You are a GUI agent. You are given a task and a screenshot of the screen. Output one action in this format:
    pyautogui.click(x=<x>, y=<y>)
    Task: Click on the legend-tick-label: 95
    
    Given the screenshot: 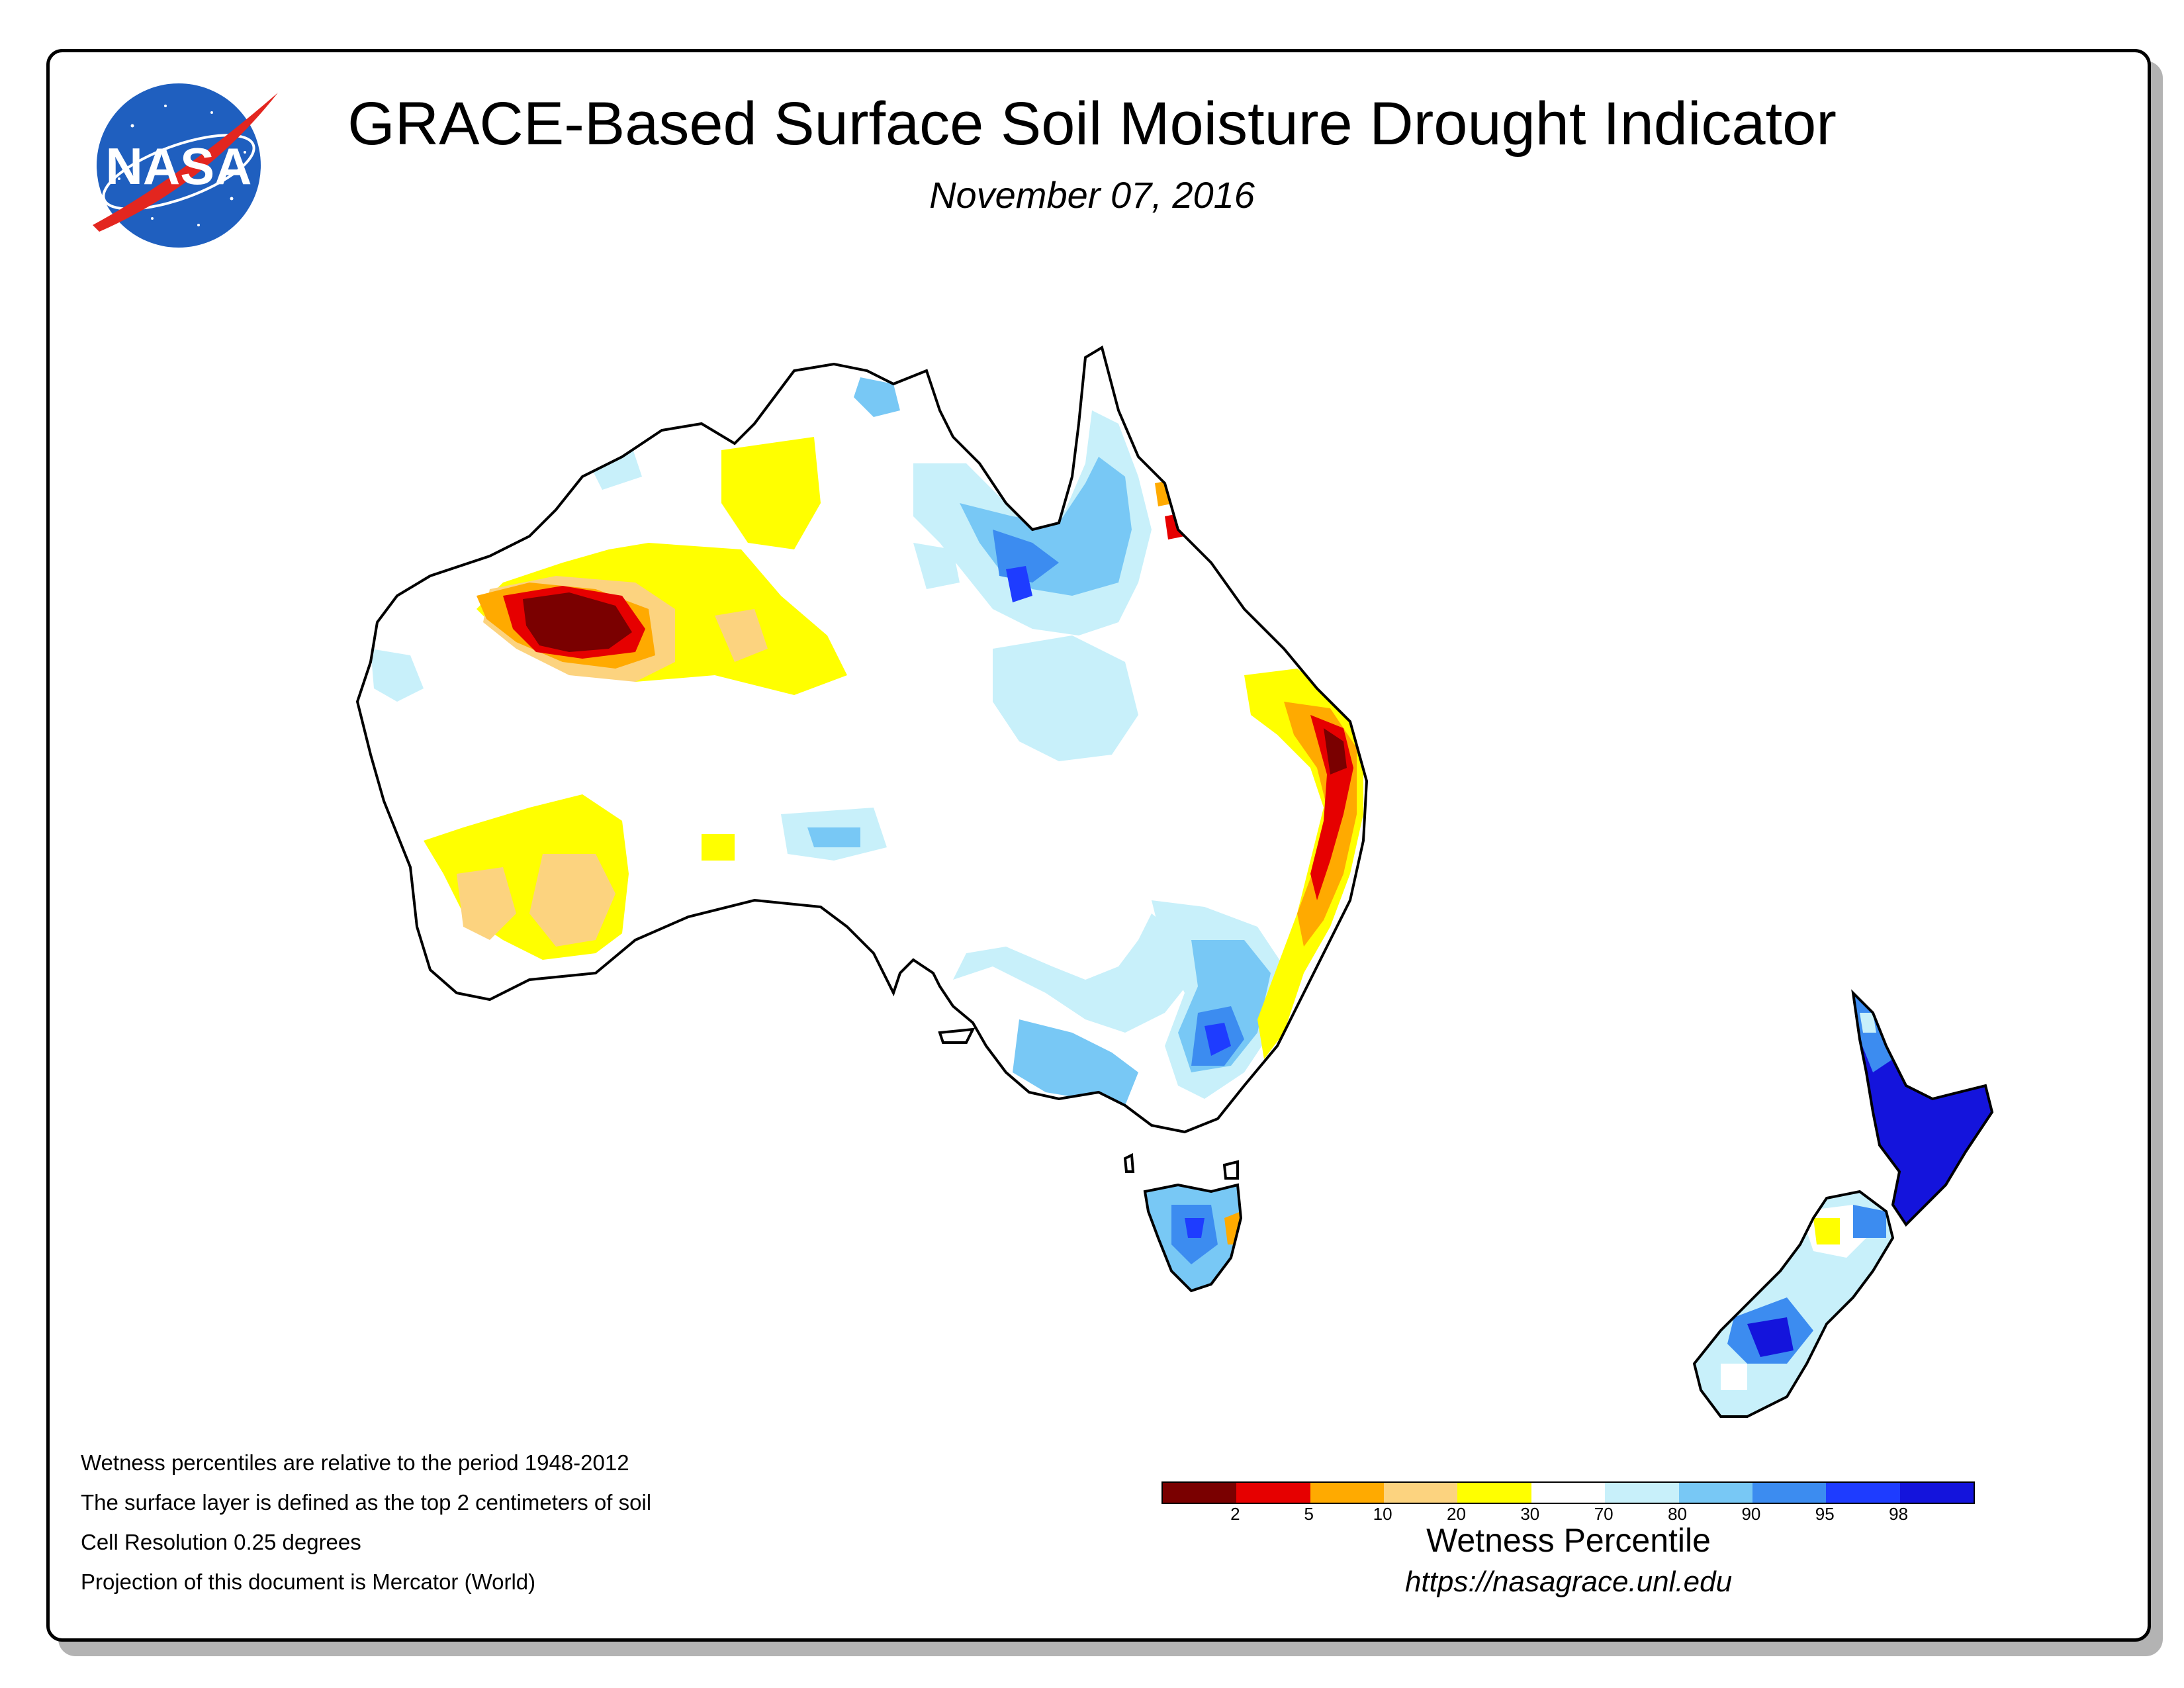 What is the action you would take?
    pyautogui.click(x=1825, y=1514)
    